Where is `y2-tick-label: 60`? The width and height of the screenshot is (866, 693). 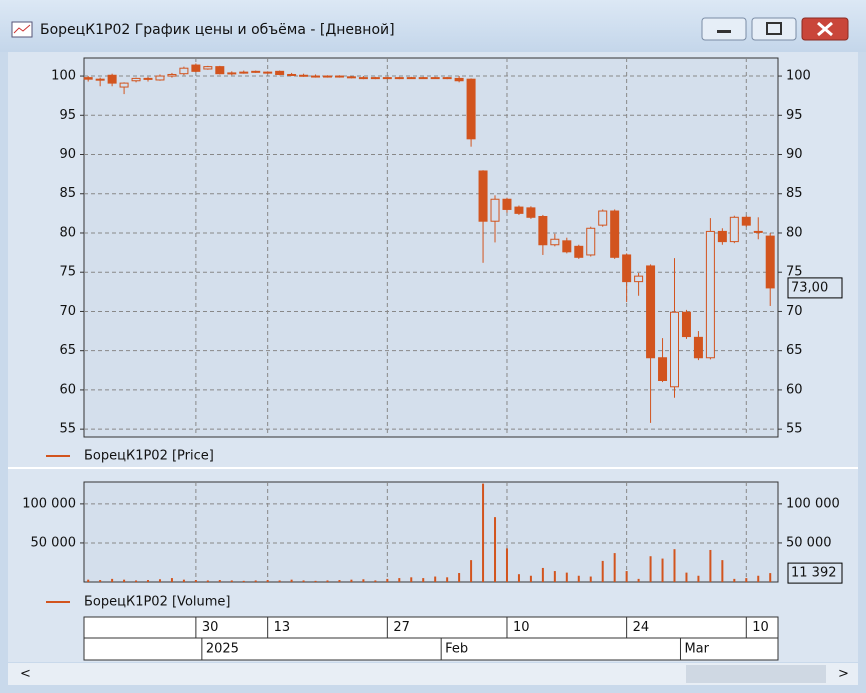
y2-tick-label: 60 is located at coordinates (794, 389).